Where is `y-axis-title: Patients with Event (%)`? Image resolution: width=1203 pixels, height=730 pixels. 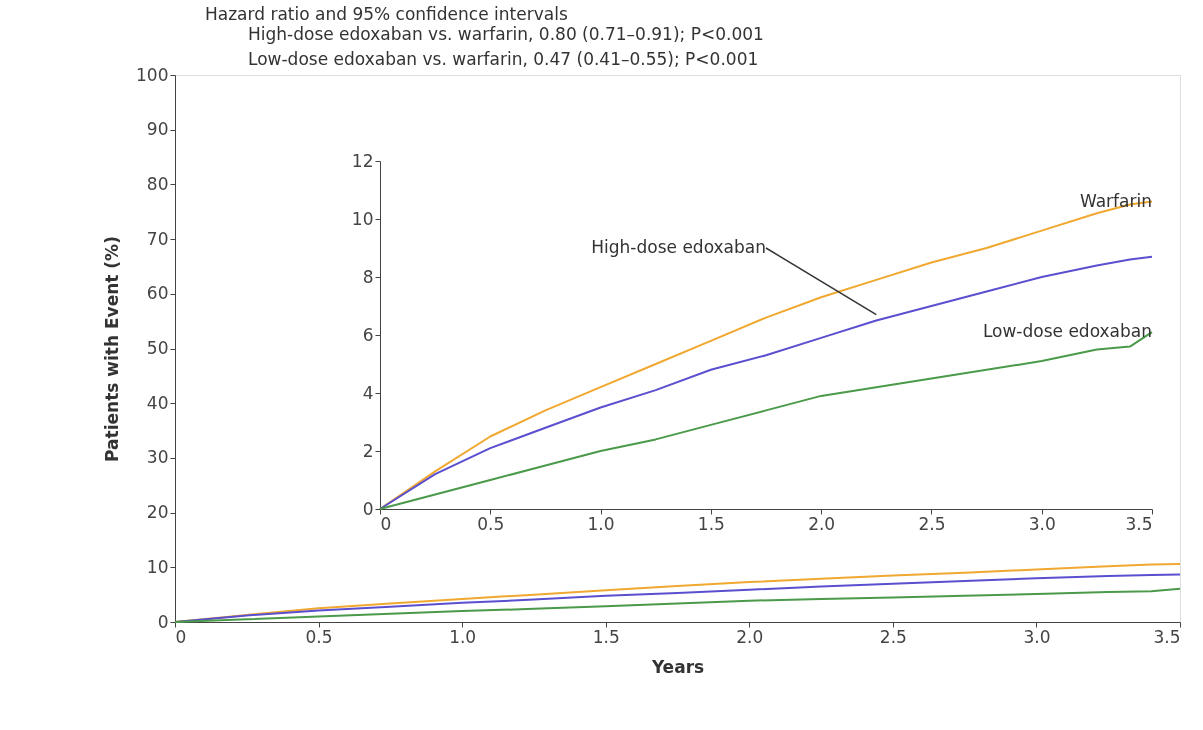 y-axis-title: Patients with Event (%) is located at coordinates (112, 349).